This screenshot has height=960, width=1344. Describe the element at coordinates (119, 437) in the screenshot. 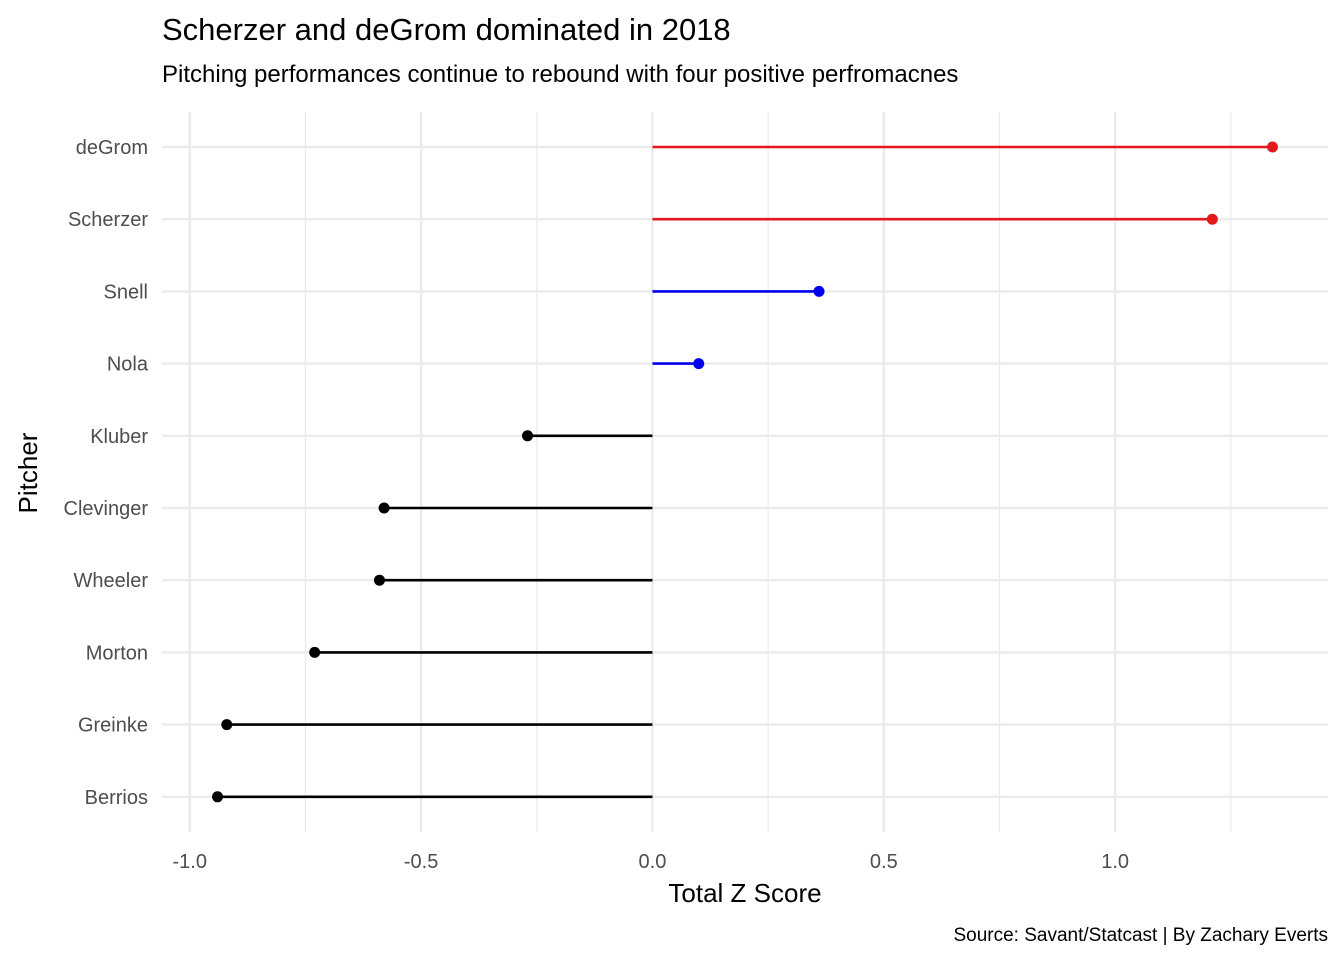

I see `y-tick-label: Kluber` at that location.